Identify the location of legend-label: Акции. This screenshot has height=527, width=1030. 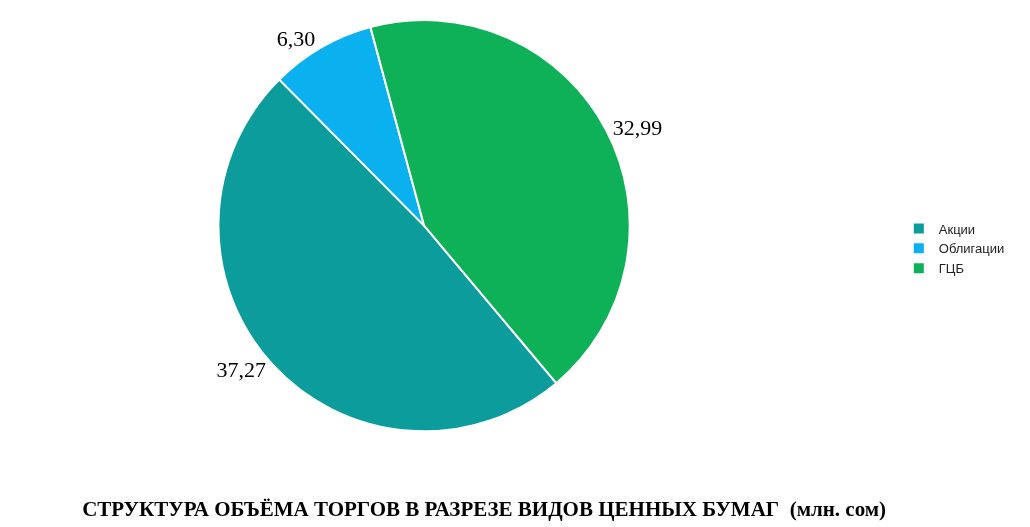
(957, 229).